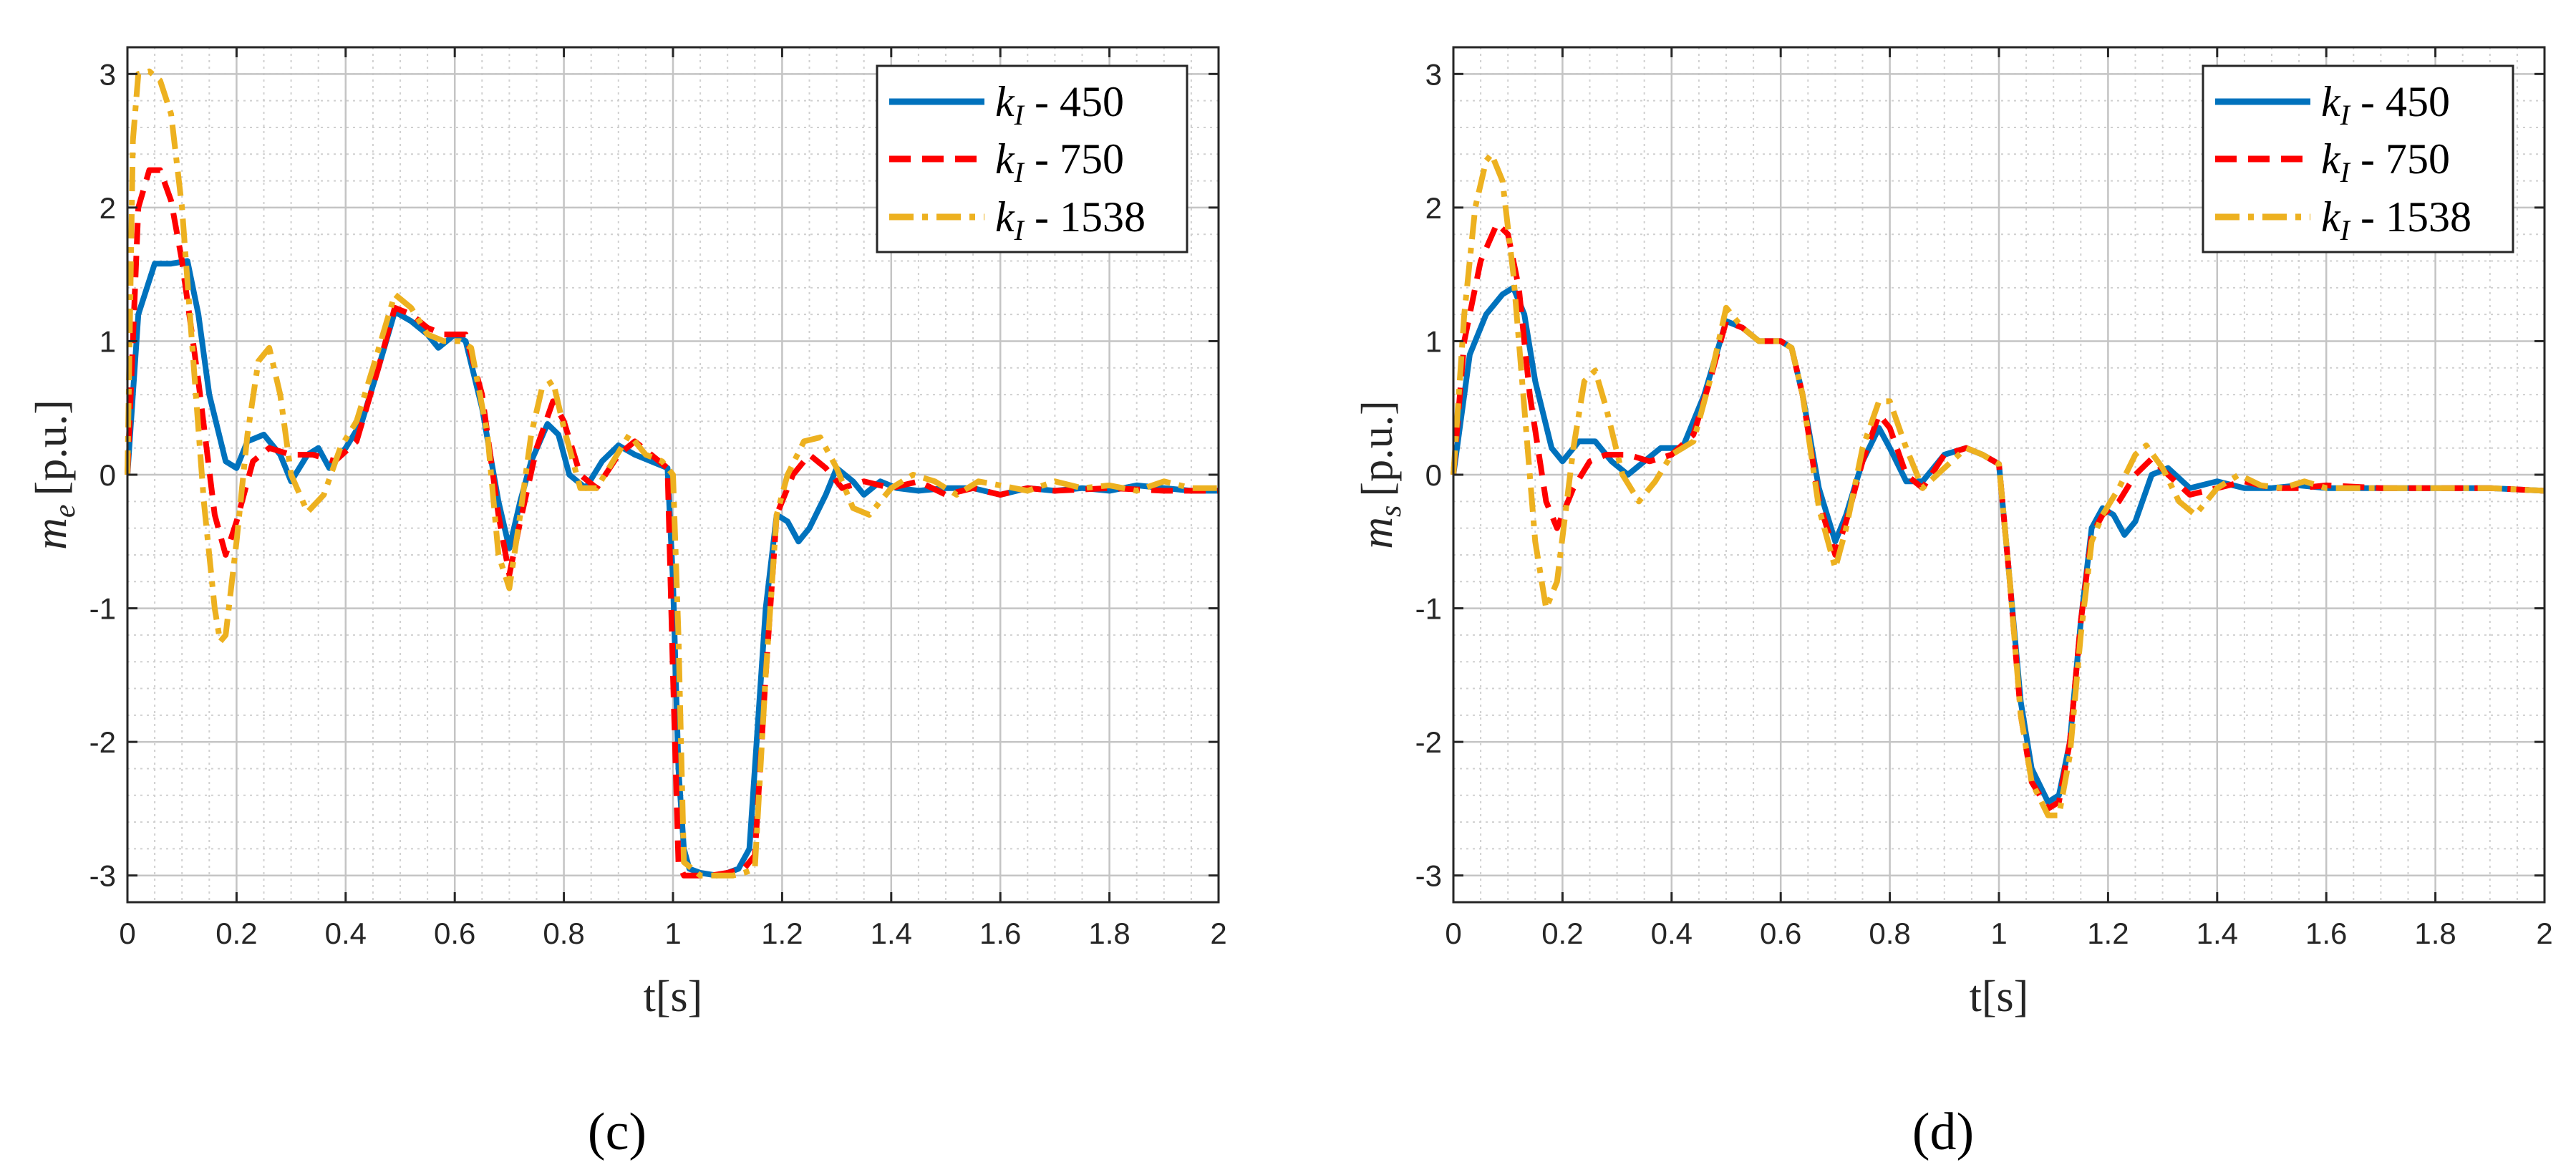  What do you see at coordinates (2385, 104) in the screenshot?
I see `legend-label-450-d: kI - 450` at bounding box center [2385, 104].